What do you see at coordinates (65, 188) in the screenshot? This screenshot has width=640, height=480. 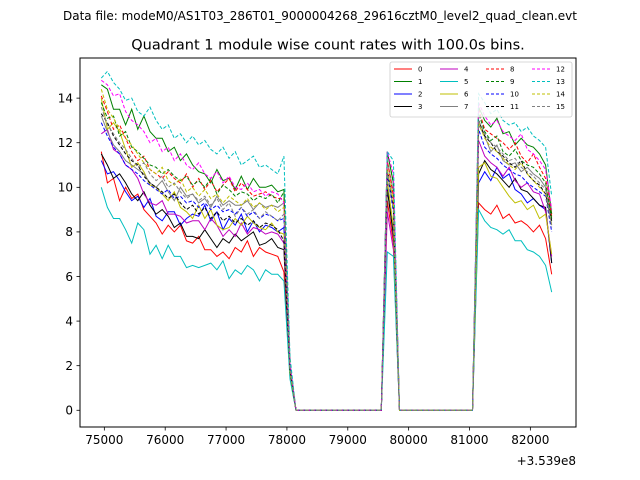 I see `y-tick-label: 10` at bounding box center [65, 188].